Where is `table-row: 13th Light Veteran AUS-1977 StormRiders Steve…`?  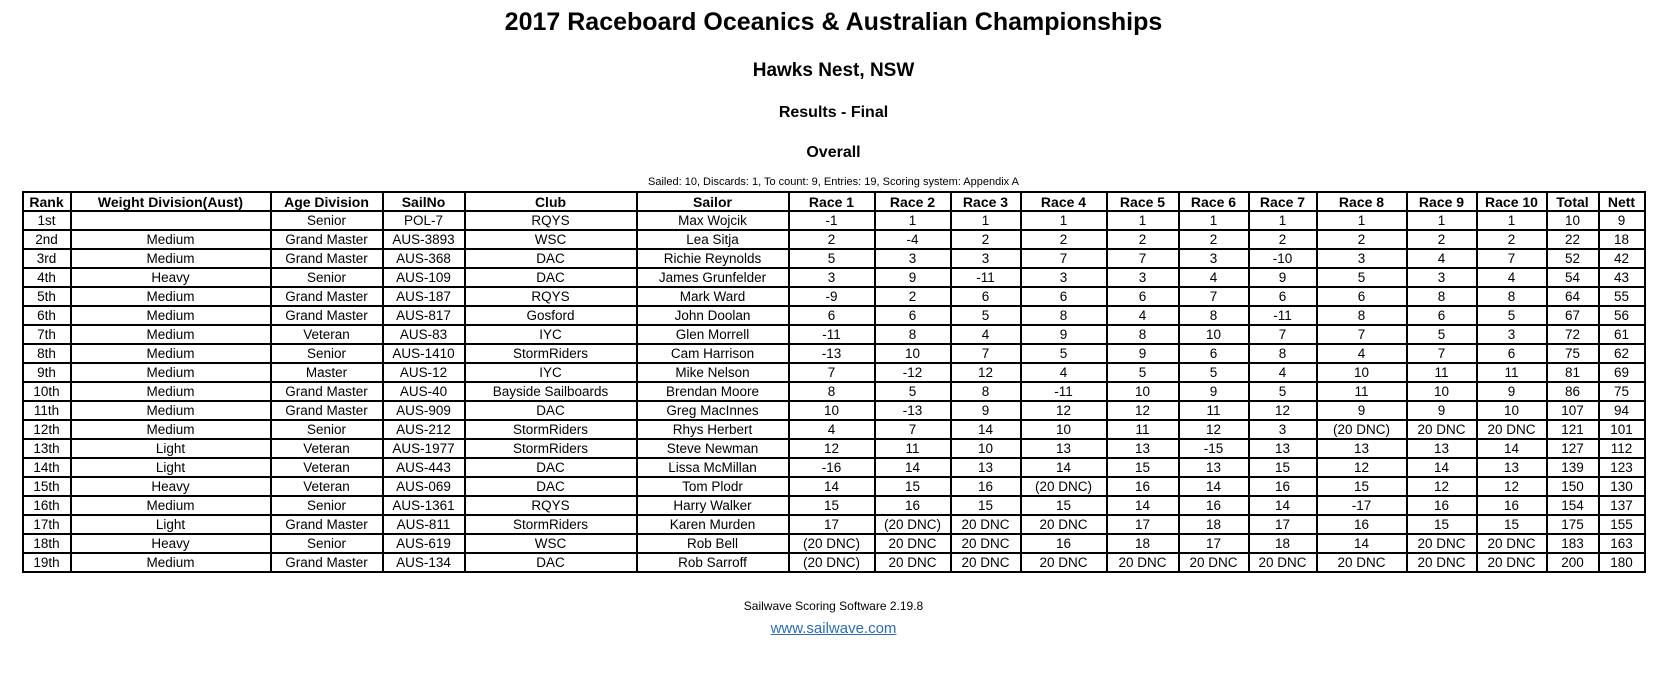
table-row: 13th Light Veteran AUS-1977 StormRiders Steve… is located at coordinates (833, 448).